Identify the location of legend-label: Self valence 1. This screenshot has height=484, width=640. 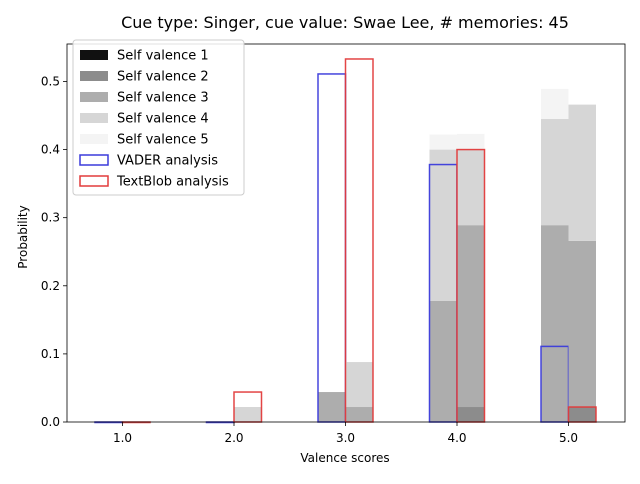
(163, 56).